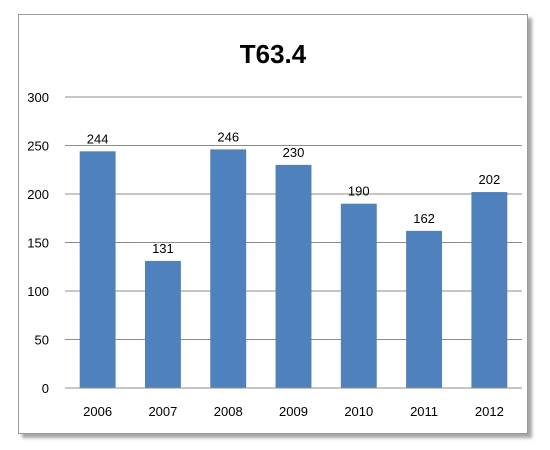 This screenshot has height=450, width=550. I want to click on x-tick-label: 2010, so click(358, 411).